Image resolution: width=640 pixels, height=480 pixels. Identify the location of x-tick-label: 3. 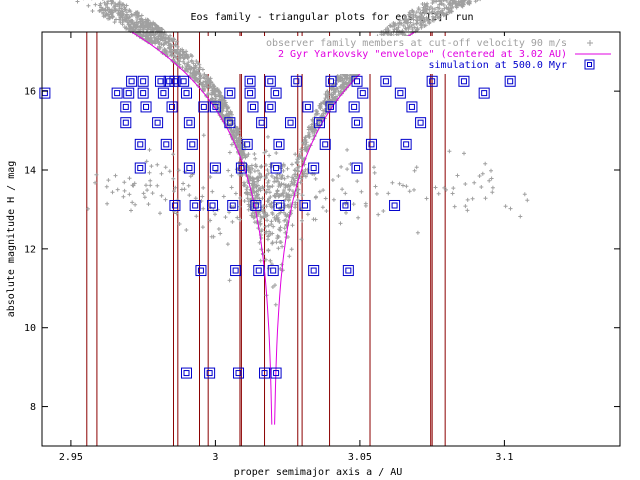
(215, 457).